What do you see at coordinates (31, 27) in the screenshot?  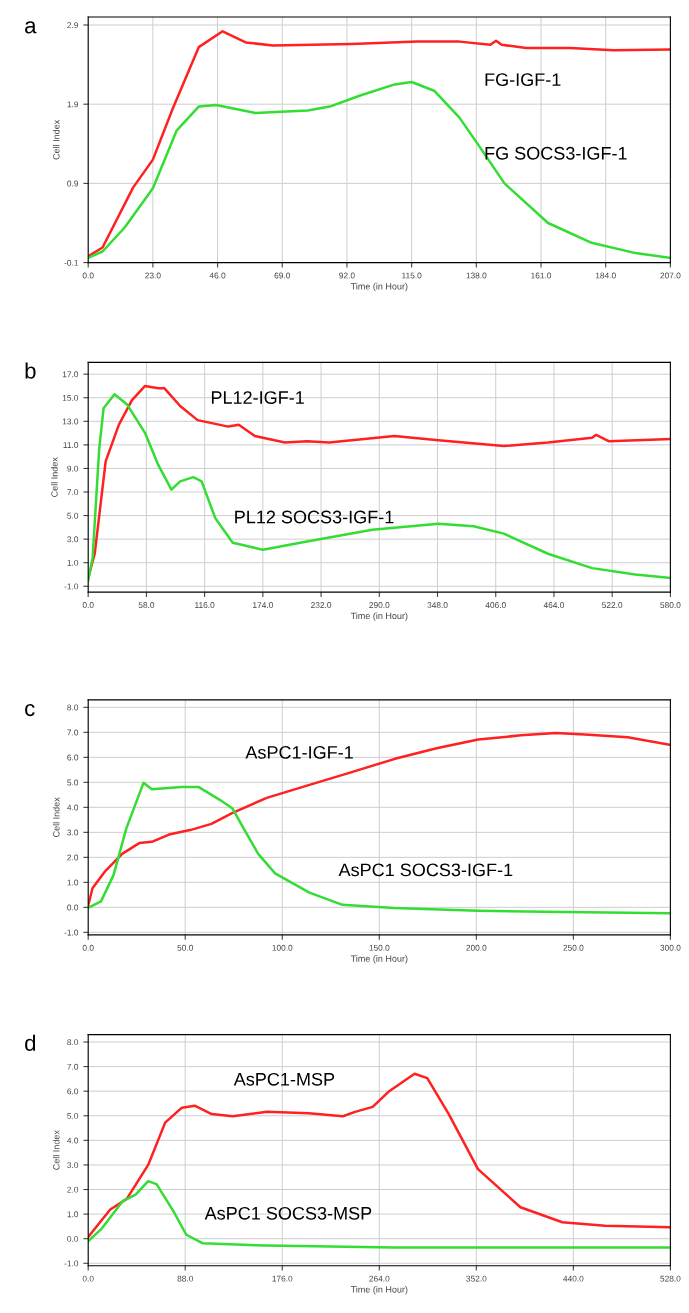 I see `chart-title: a` at bounding box center [31, 27].